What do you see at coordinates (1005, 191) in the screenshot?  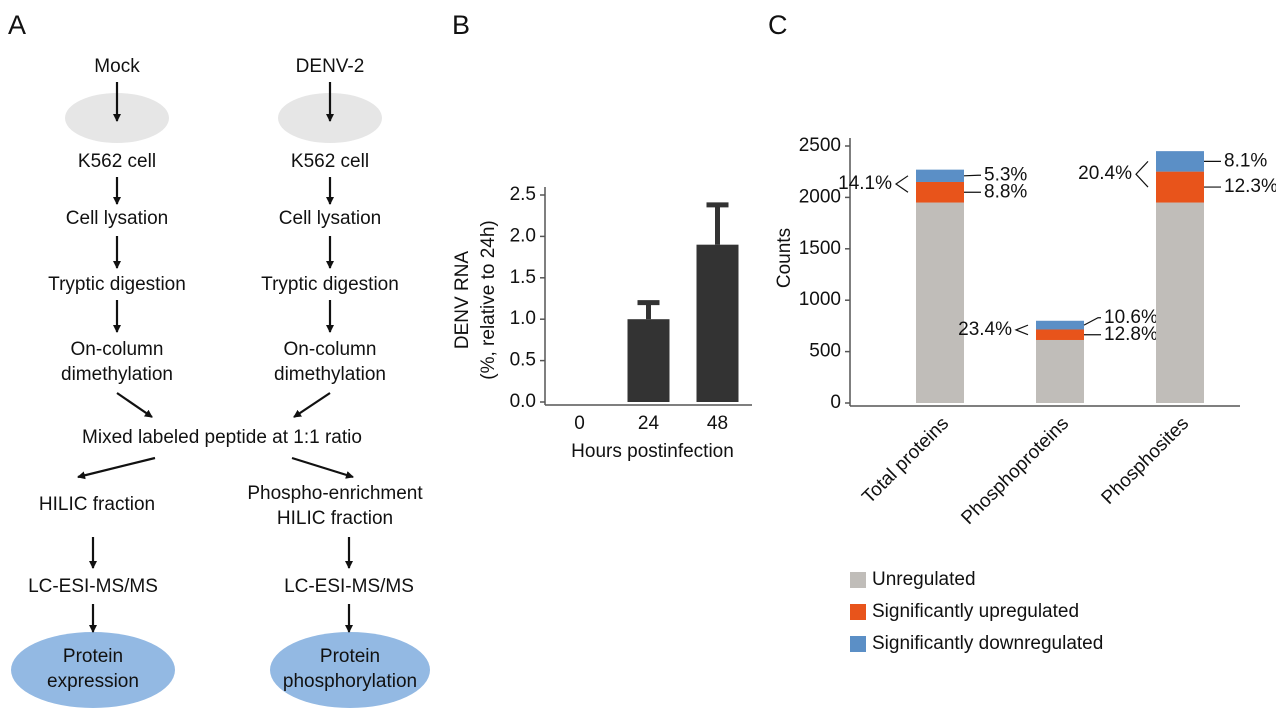 I see `percent-label: 8.8%` at bounding box center [1005, 191].